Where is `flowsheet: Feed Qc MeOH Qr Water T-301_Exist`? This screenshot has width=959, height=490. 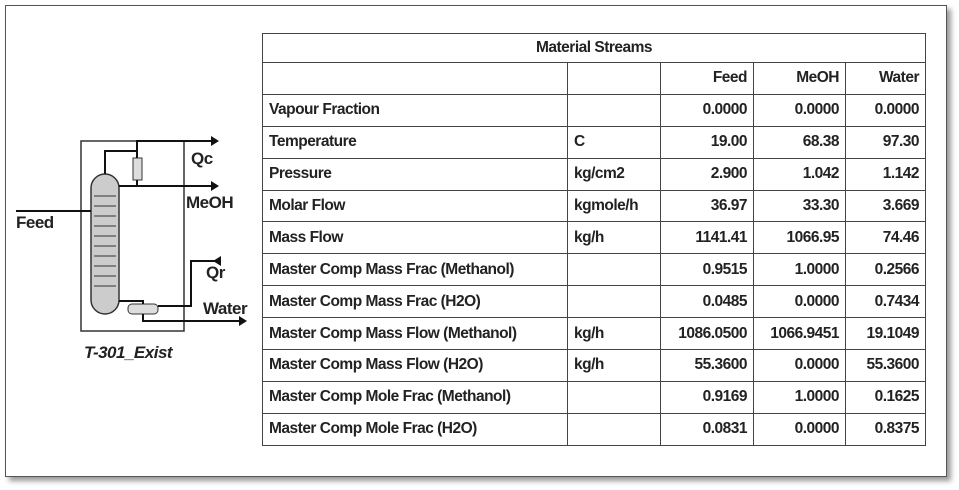 flowsheet: Feed Qc MeOH Qr Water T-301_Exist is located at coordinates (132, 249).